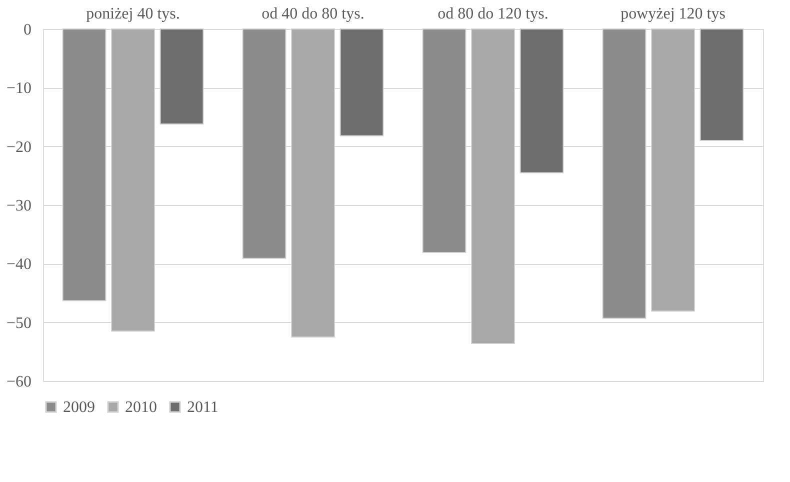 The height and width of the screenshot is (482, 790). What do you see at coordinates (313, 14) in the screenshot?
I see `x-tick-label: od 40 do 80 tys.` at bounding box center [313, 14].